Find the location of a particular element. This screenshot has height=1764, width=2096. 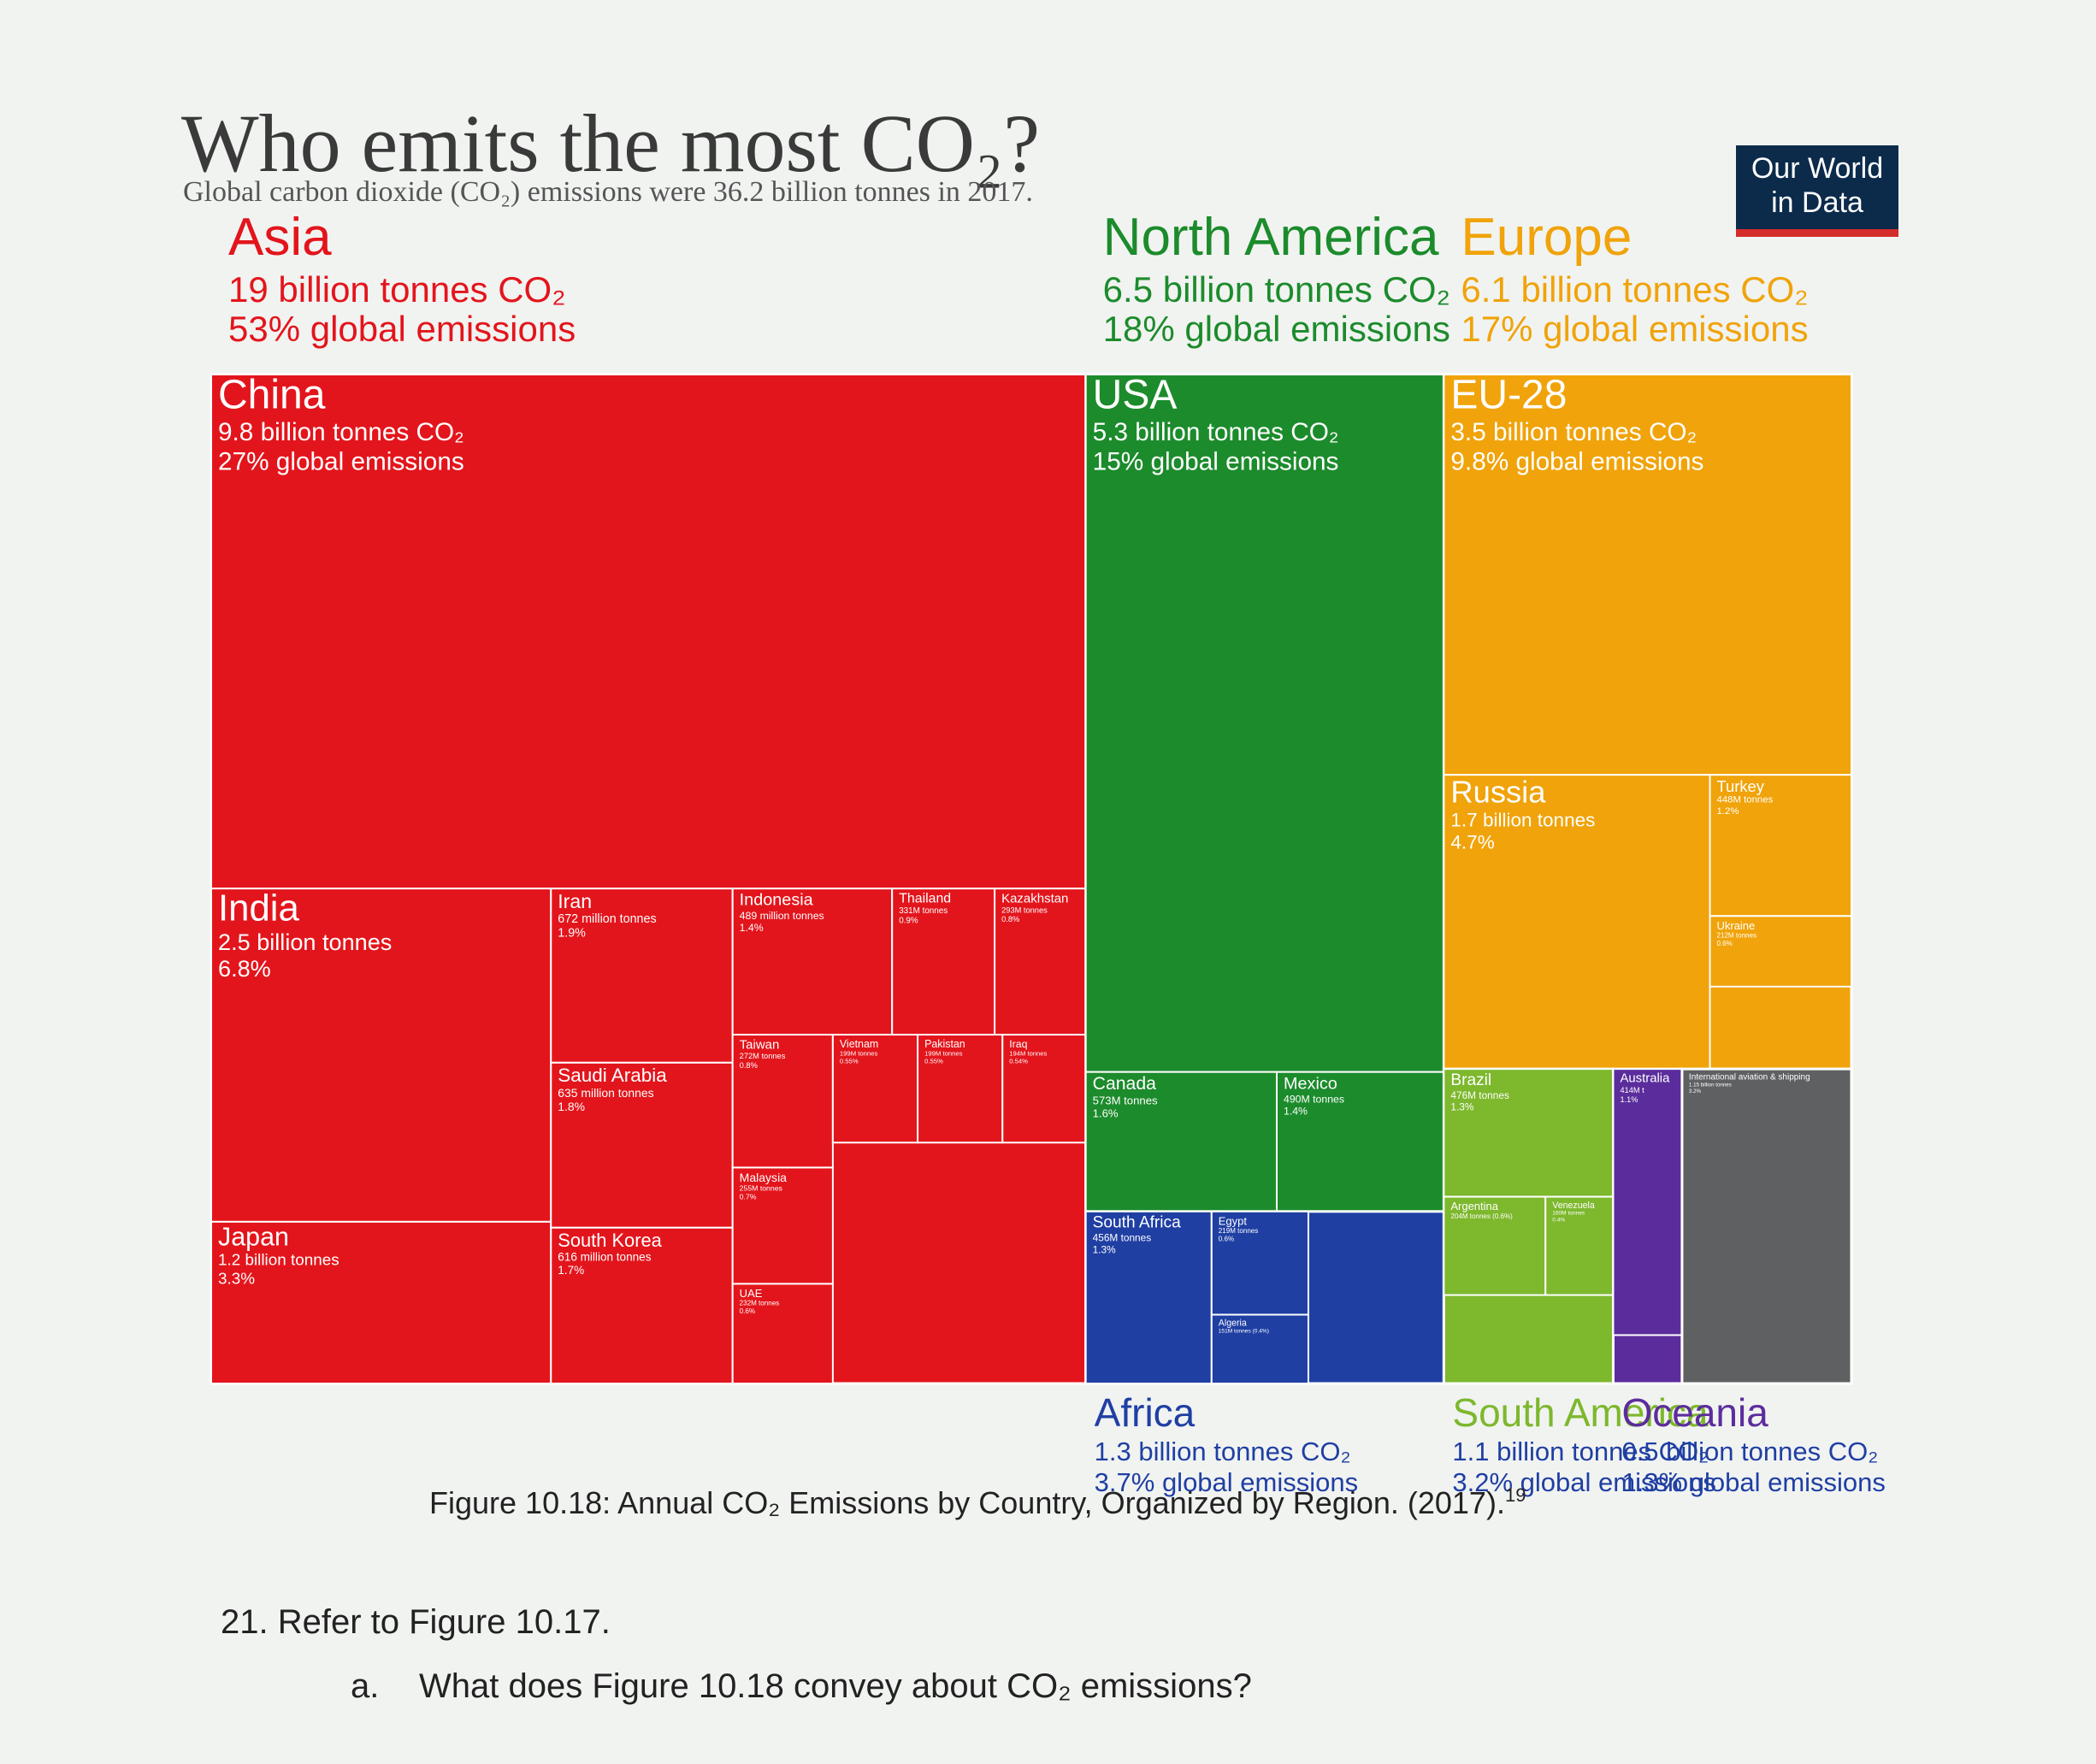

tile-name: International aviation & shipping is located at coordinates (1749, 1078).